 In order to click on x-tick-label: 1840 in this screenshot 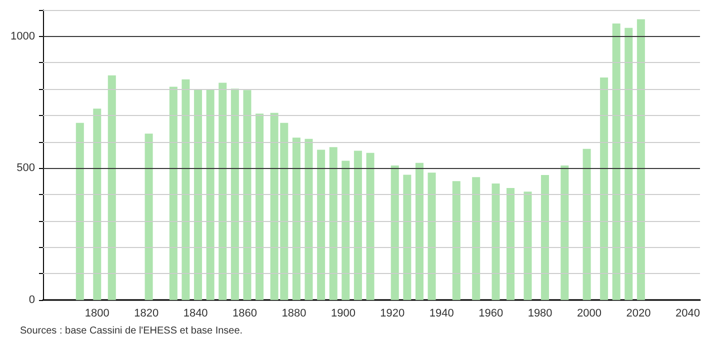, I will do `click(195, 314)`.